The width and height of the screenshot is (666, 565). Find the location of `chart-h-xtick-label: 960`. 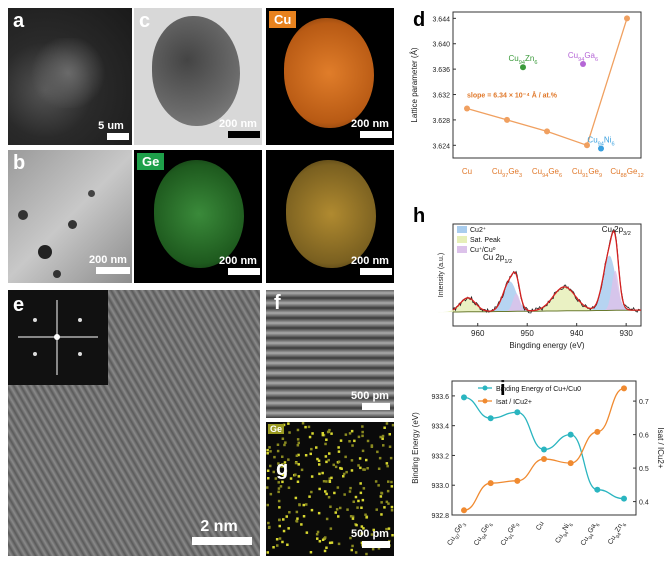

chart-h-xtick-label: 960 is located at coordinates (478, 333).